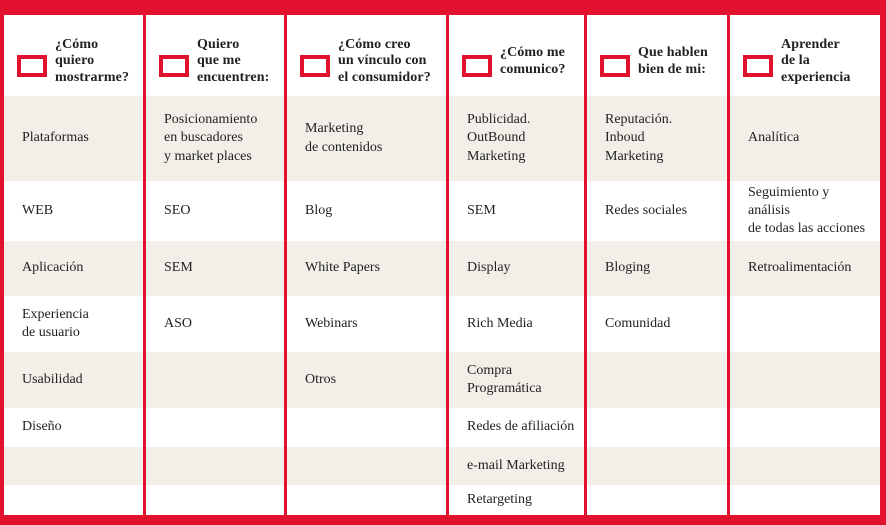  I want to click on table-cell: Analítica, so click(805, 138).